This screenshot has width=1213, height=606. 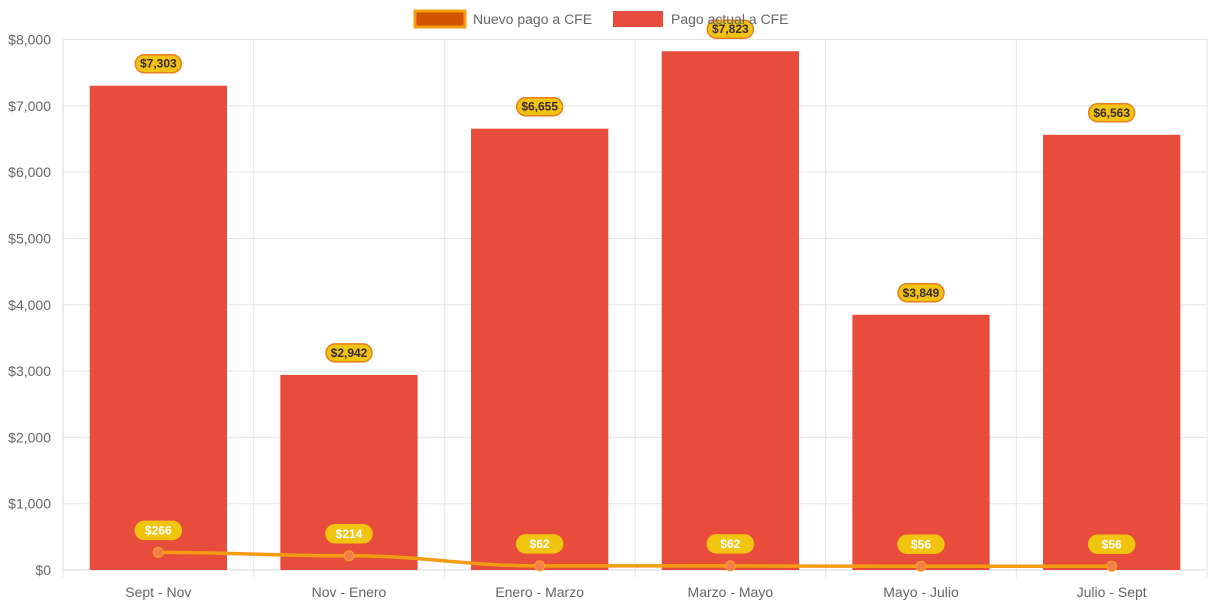 I want to click on legend: Nuevo pago a CFE Pago actual a CFE, so click(x=601, y=19).